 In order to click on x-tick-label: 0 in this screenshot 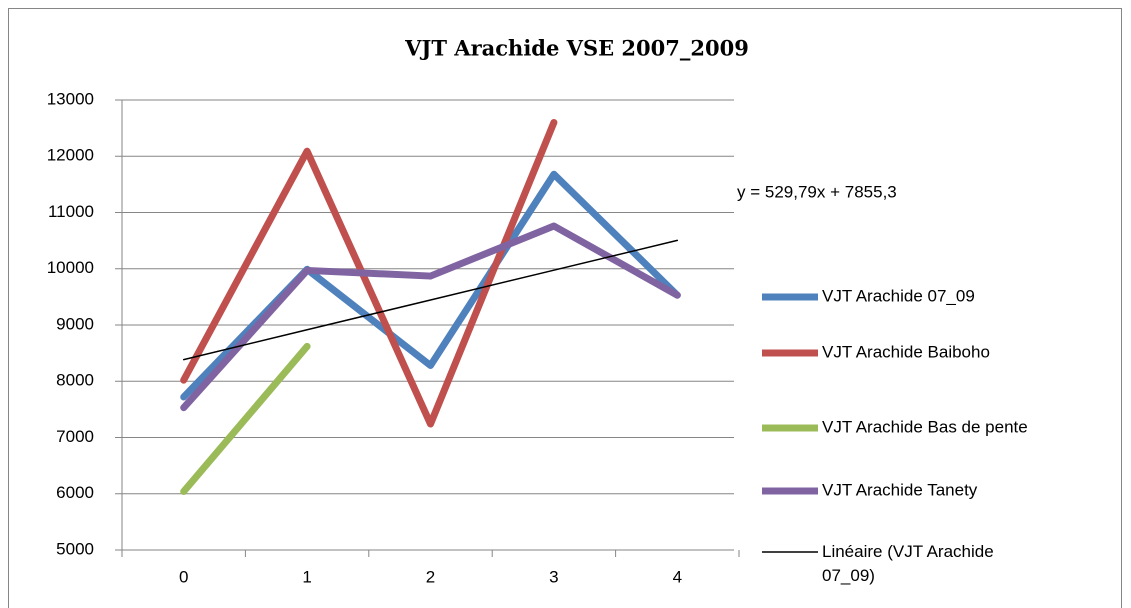, I will do `click(183, 576)`.